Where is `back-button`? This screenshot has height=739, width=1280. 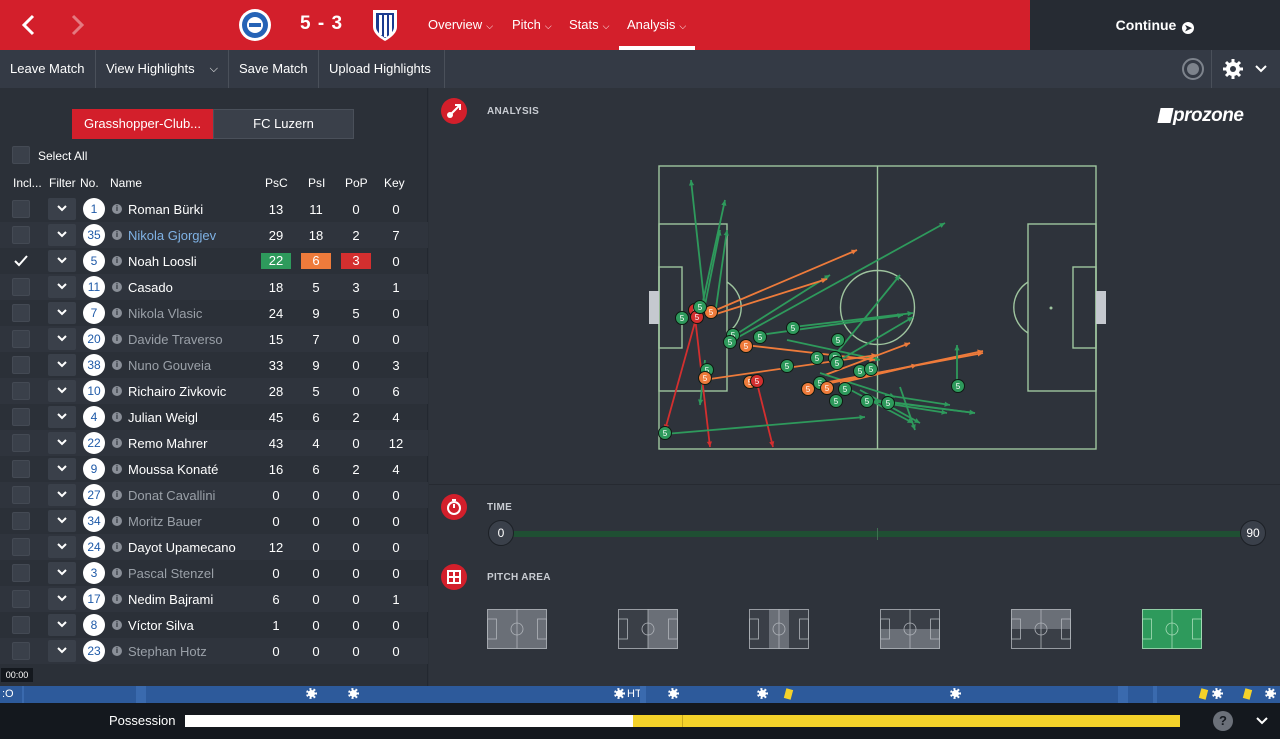 back-button is located at coordinates (29, 25).